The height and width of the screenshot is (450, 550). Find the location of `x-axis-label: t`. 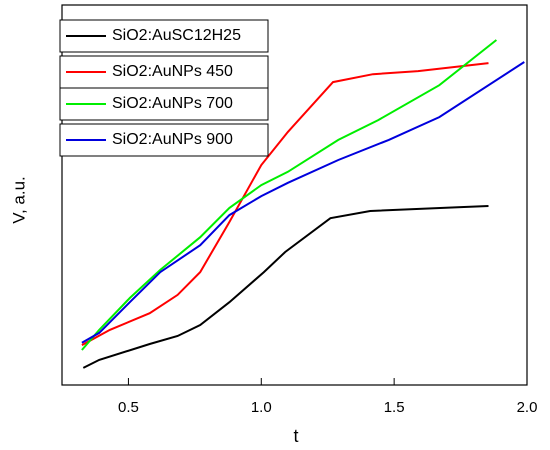

x-axis-label: t is located at coordinates (295, 436).